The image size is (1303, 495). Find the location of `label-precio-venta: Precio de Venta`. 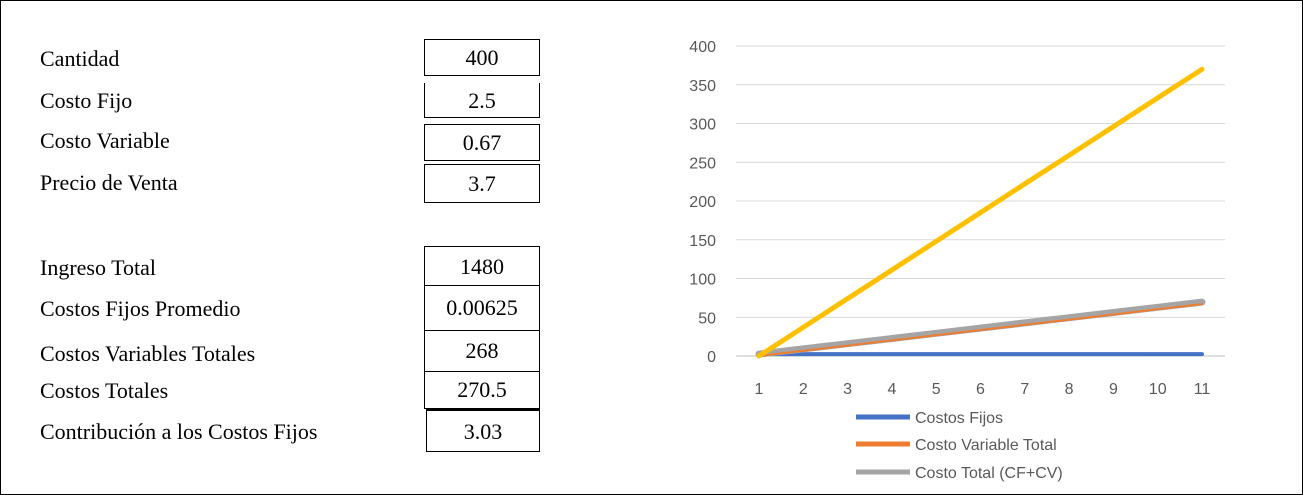

label-precio-venta: Precio de Venta is located at coordinates (109, 182).